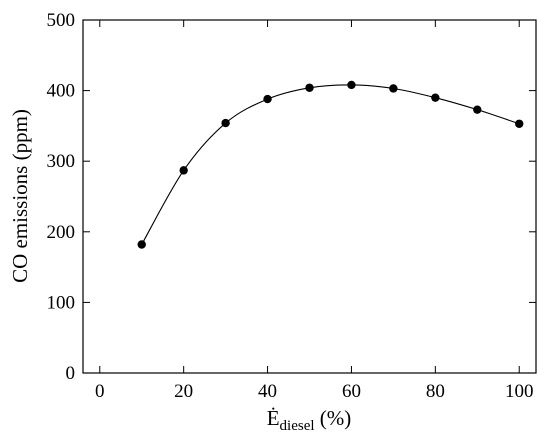  Describe the element at coordinates (297, 426) in the screenshot. I see `x-axis-subscript: diesel` at that location.